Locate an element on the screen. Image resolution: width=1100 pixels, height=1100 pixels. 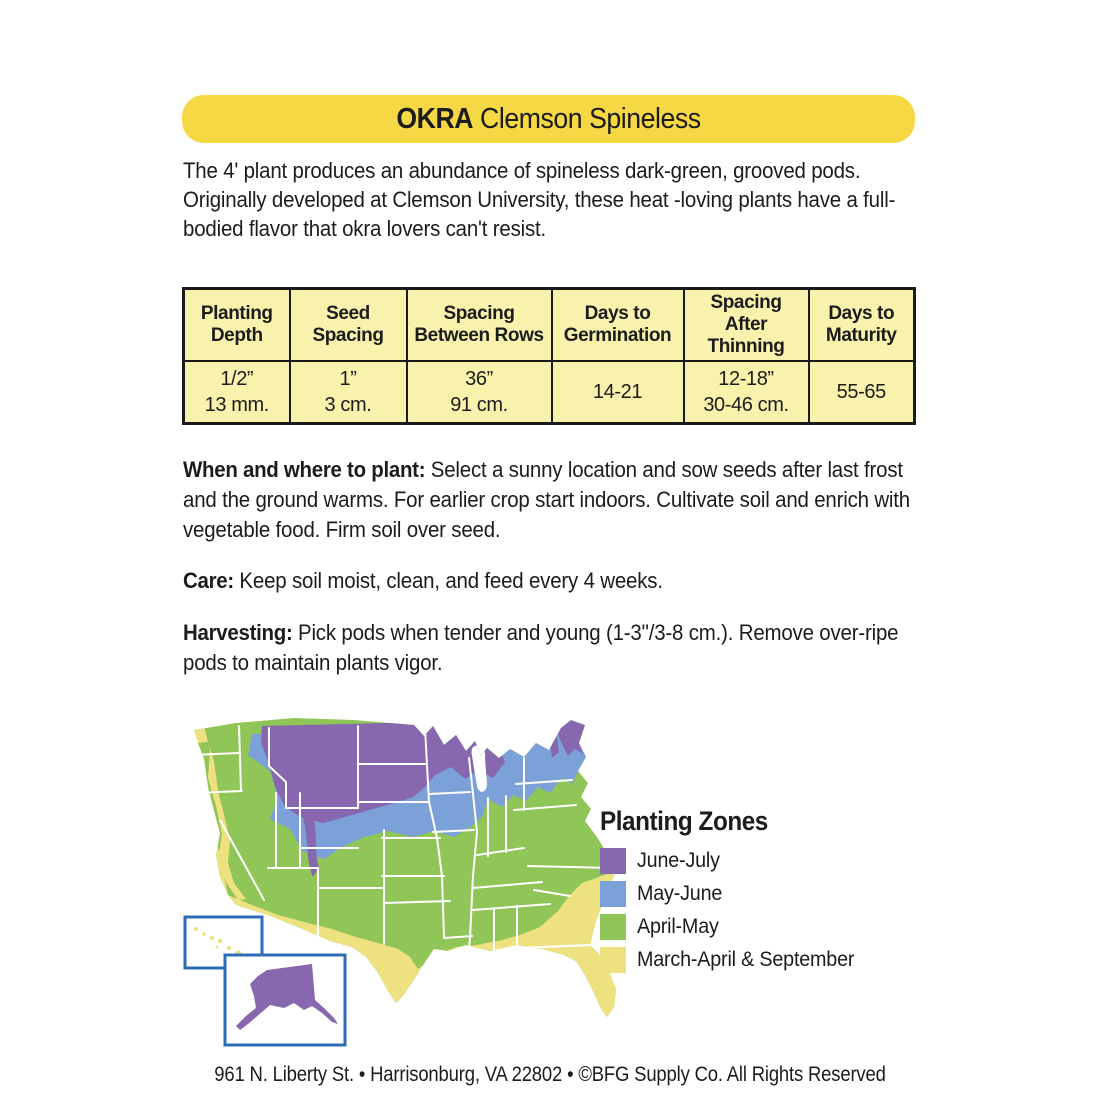
cultivar-name: Clemson Spineless is located at coordinates (590, 119).